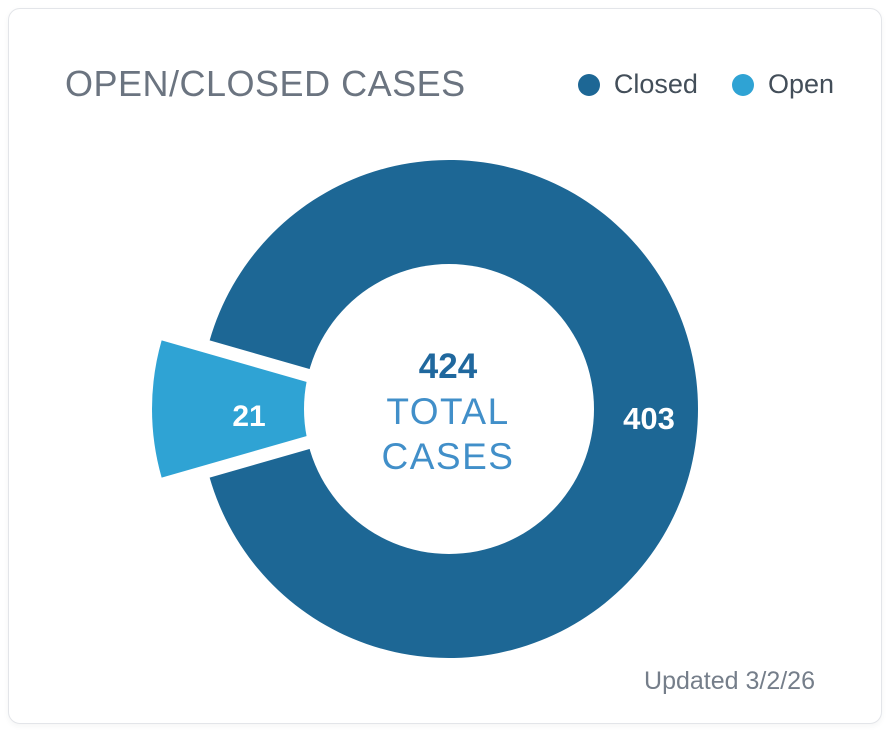 This screenshot has width=890, height=741. What do you see at coordinates (729, 681) in the screenshot?
I see `updated-timestamp: Updated 3/2/26` at bounding box center [729, 681].